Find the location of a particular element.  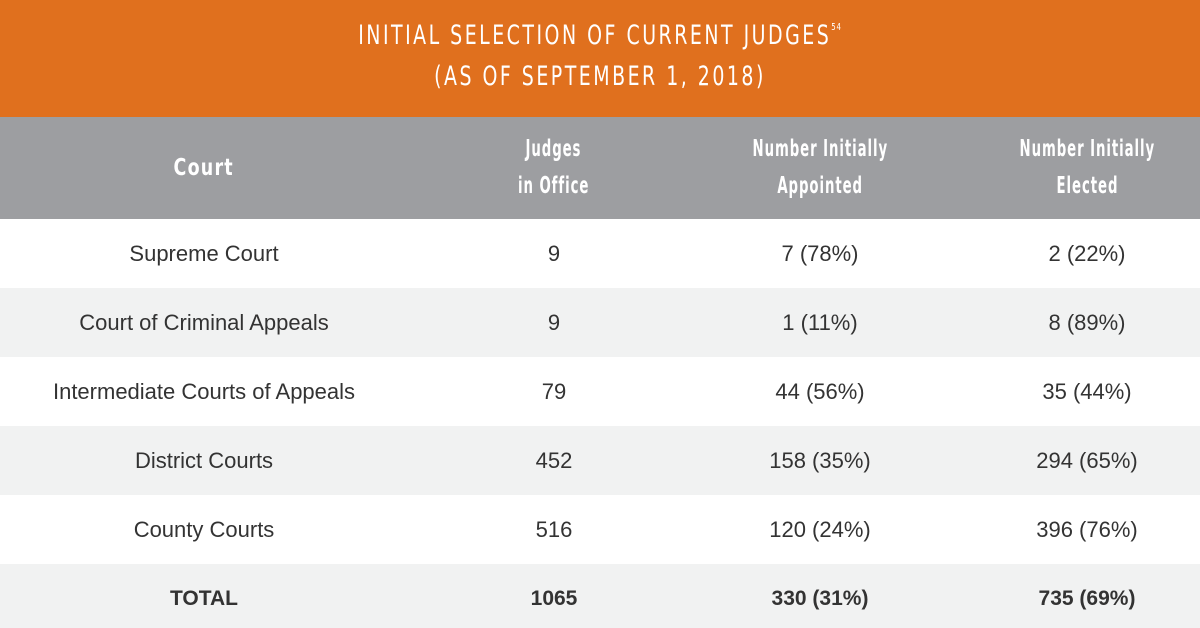

table-row: County Courts 516 120 (24%) 396 (76%) is located at coordinates (600, 529).